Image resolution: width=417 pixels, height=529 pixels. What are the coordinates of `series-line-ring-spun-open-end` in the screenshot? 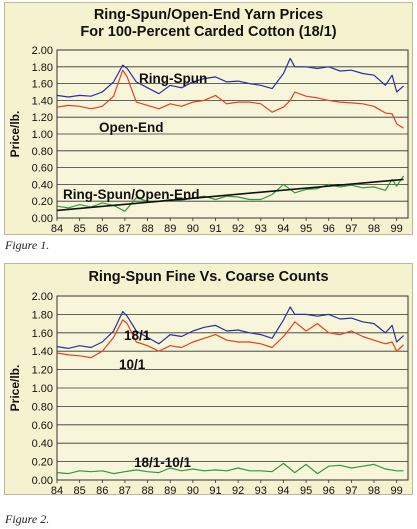 It's located at (230, 193).